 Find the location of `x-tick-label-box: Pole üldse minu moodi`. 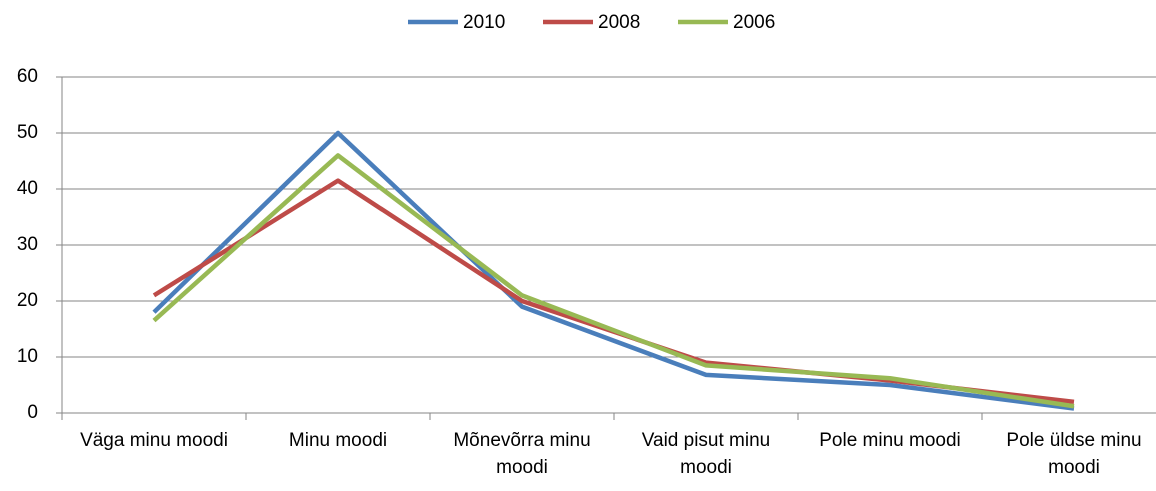

x-tick-label-box: Pole üldse minu moodi is located at coordinates (1074, 454).